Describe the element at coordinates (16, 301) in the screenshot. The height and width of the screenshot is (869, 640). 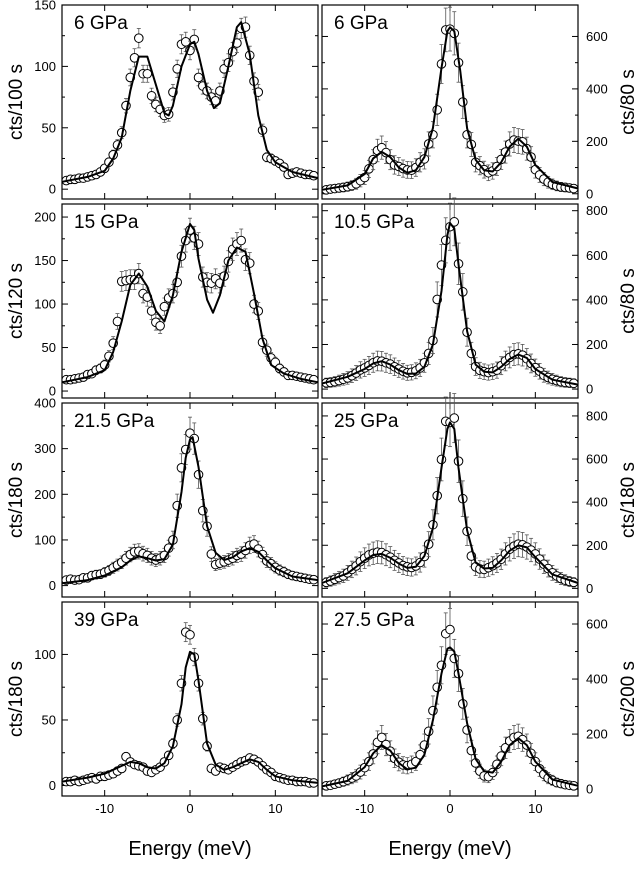
I see `y-axis-label: cts/120 s` at that location.